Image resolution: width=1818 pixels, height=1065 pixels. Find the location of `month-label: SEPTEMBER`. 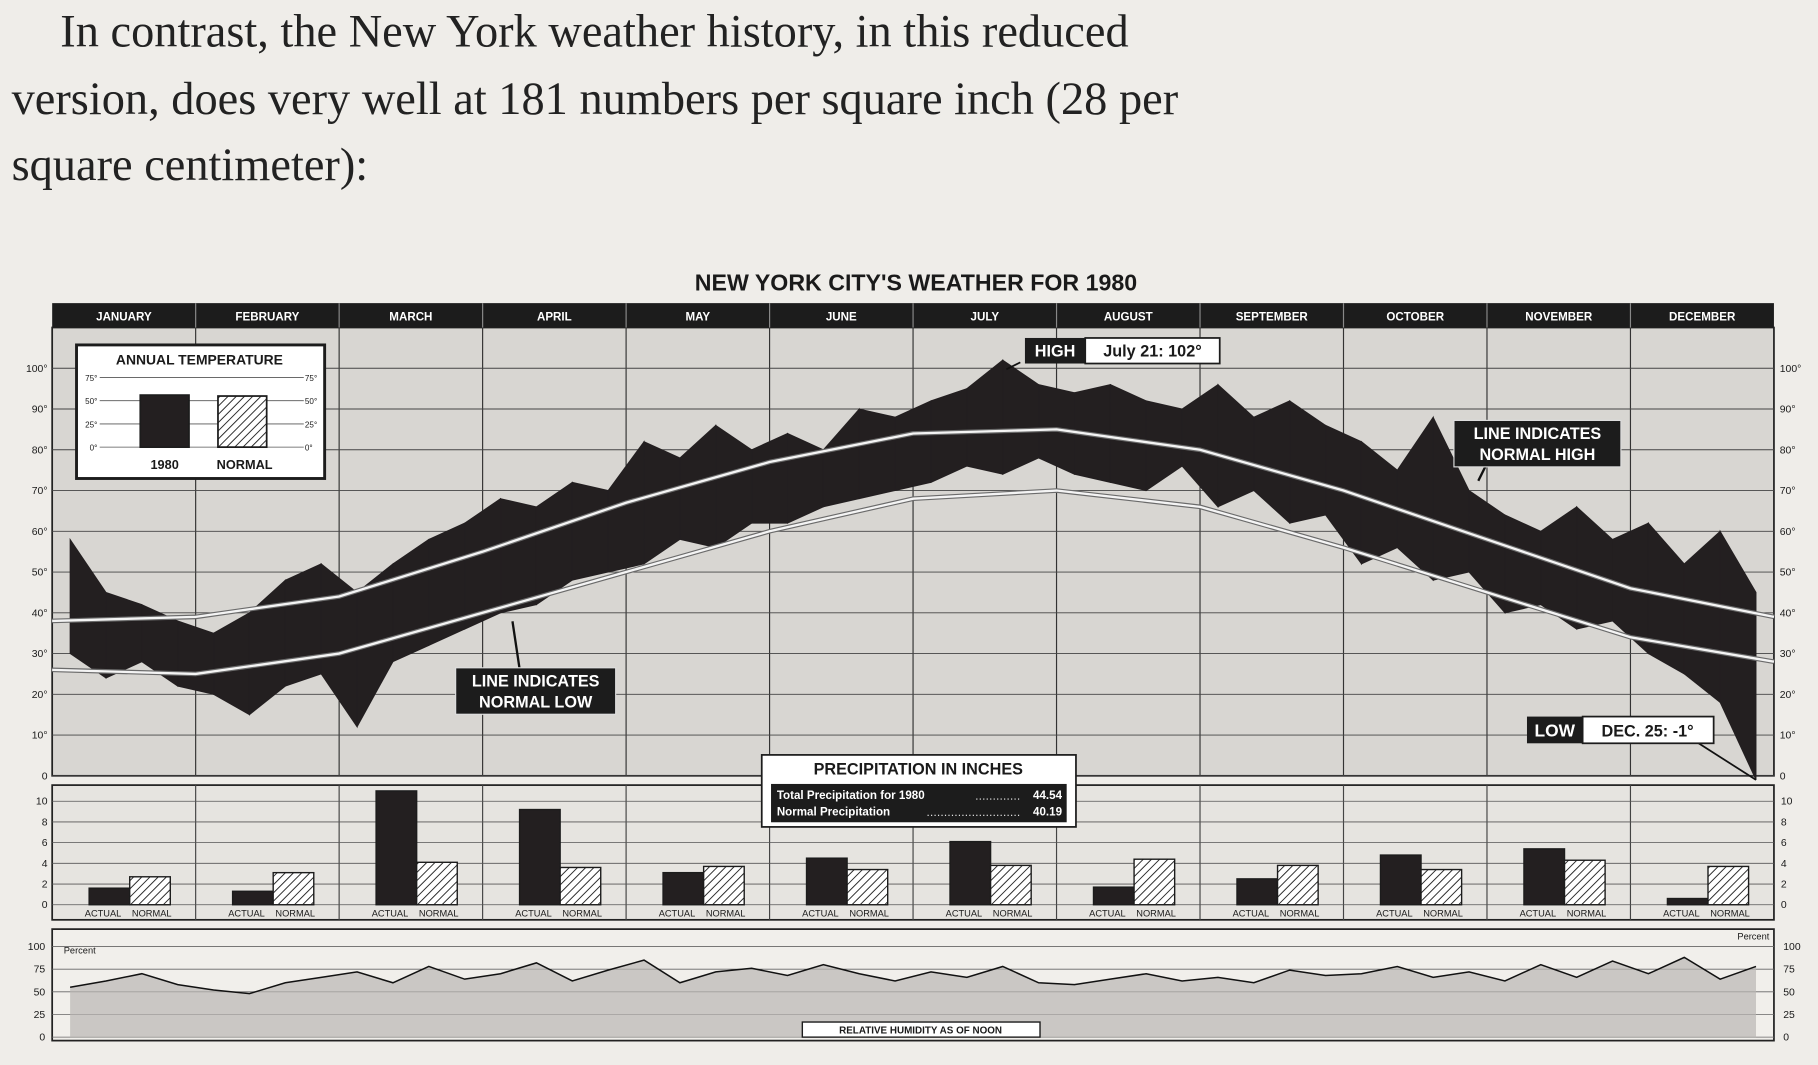

month-label: SEPTEMBER is located at coordinates (1272, 317).